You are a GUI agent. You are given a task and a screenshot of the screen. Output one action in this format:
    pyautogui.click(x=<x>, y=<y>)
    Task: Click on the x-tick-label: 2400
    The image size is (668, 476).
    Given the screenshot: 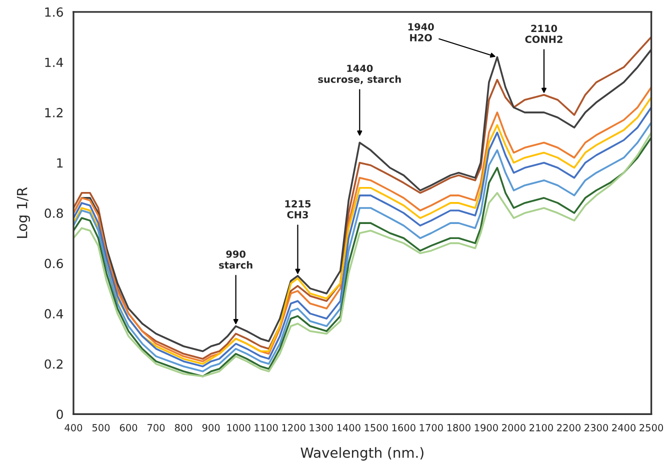 What is the action you would take?
    pyautogui.click(x=624, y=428)
    